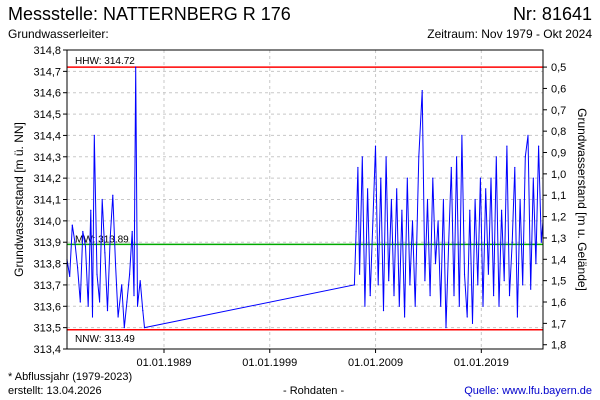  I want to click on y-axis-left-label: Grundwasserstand [m ü. NN], so click(19, 199).